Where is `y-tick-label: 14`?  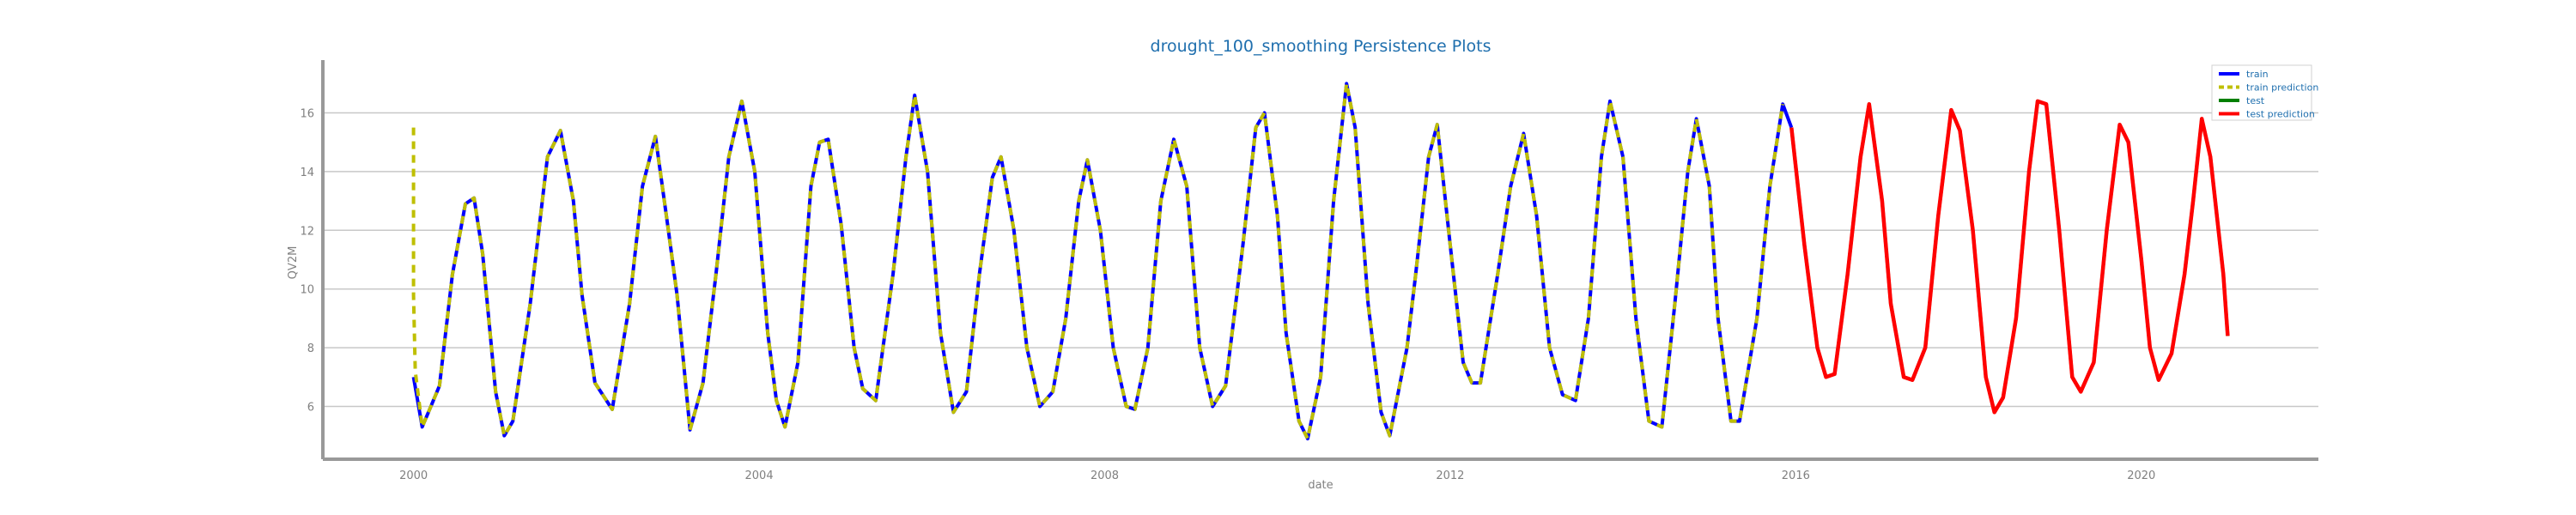
y-tick-label: 14 is located at coordinates (307, 173).